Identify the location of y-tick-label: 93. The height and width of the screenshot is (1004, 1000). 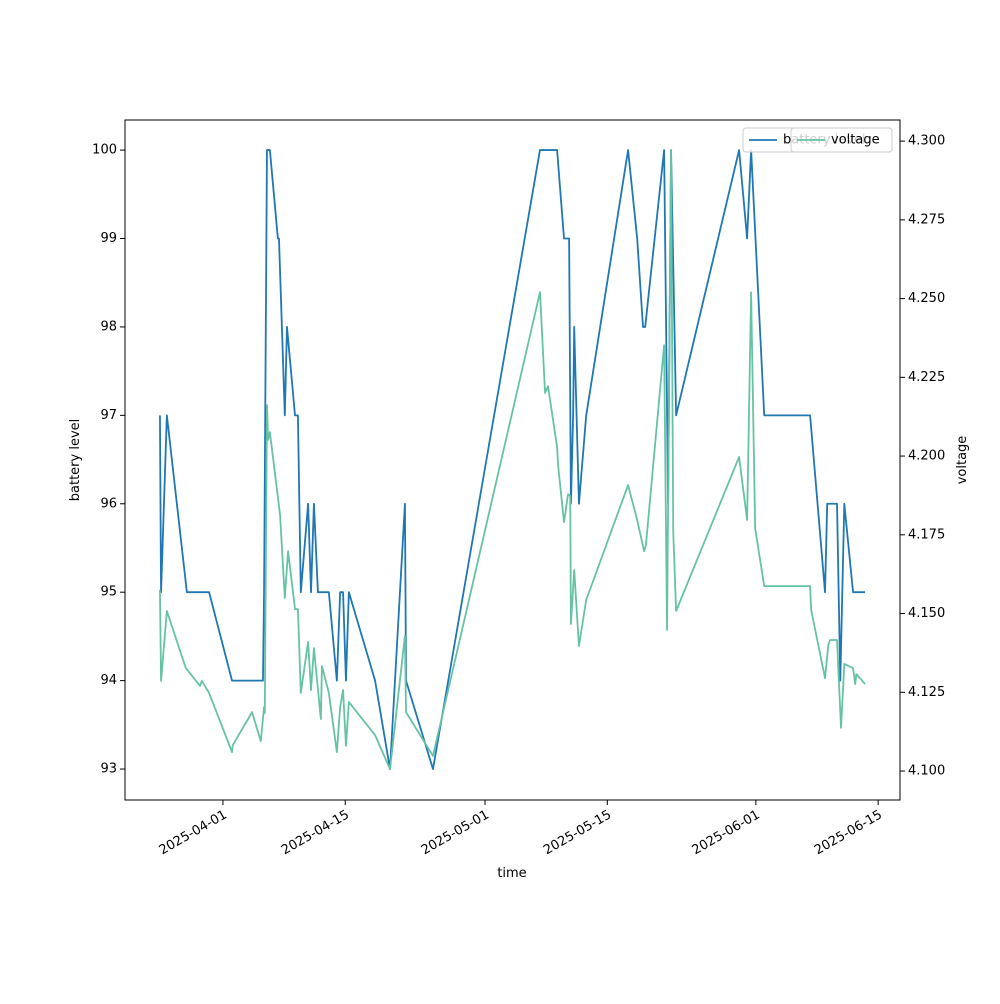
(108, 769).